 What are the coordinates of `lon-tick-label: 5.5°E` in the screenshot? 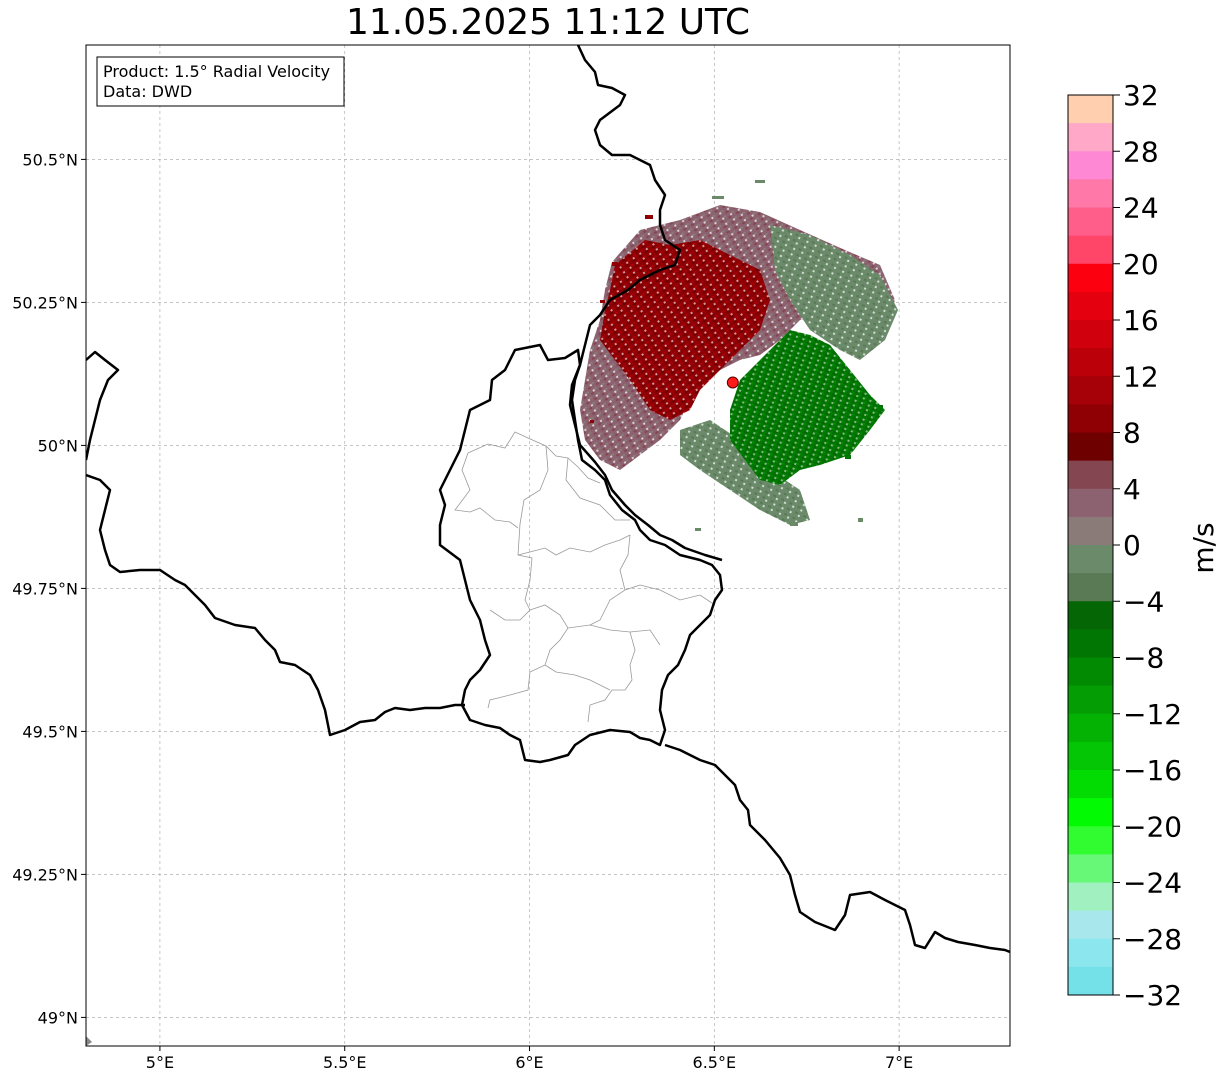 It's located at (345, 1062).